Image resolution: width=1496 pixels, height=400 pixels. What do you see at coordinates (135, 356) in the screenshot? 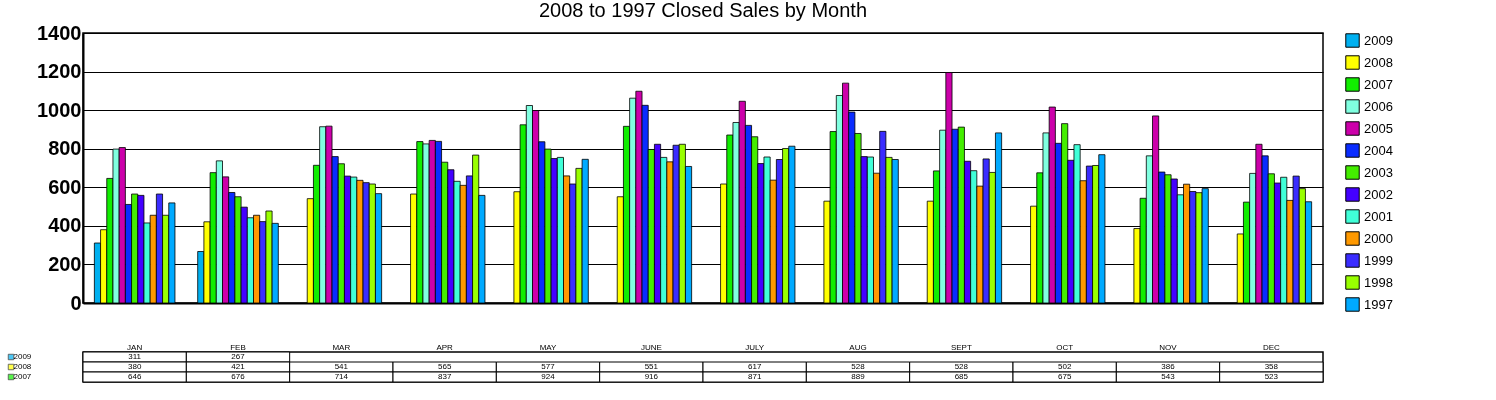
I see `data-label: 311` at bounding box center [135, 356].